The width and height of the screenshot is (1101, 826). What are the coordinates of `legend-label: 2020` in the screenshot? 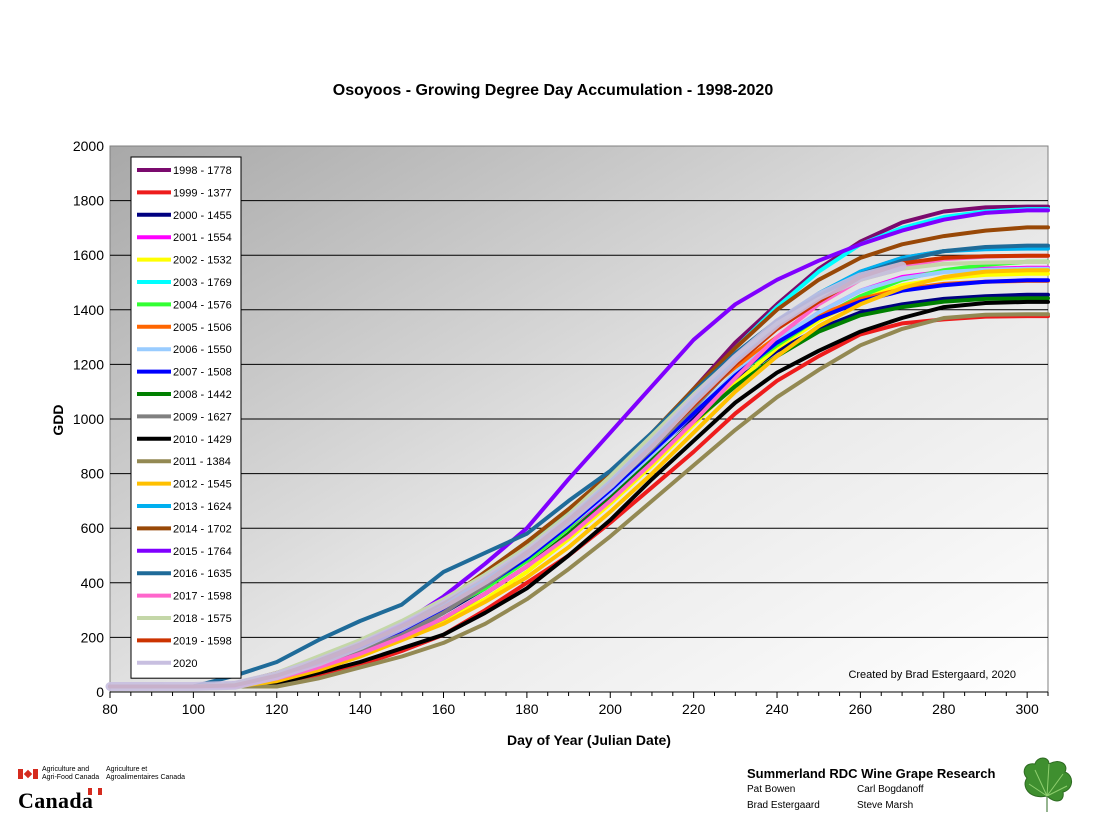 It's located at (185, 664).